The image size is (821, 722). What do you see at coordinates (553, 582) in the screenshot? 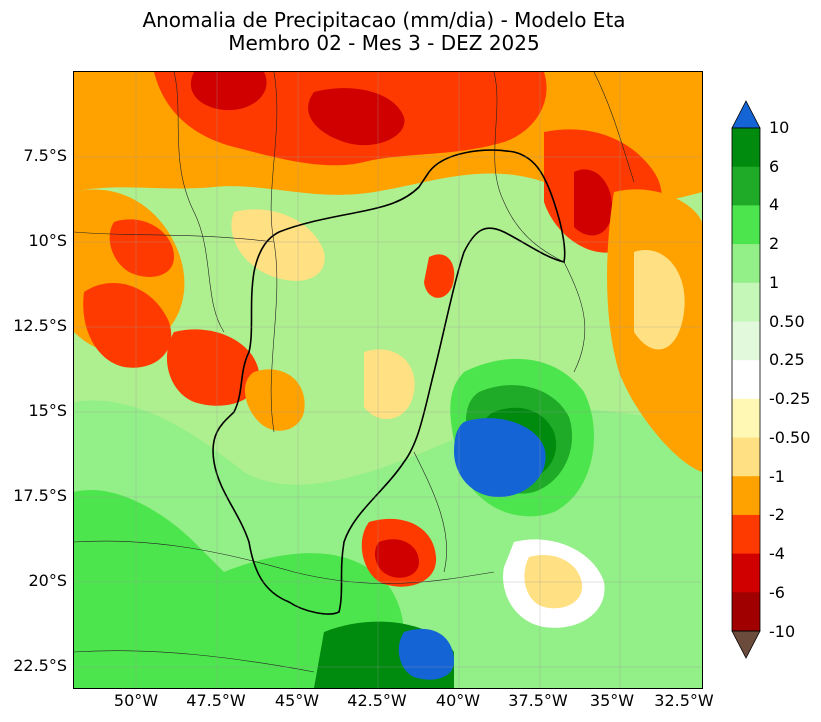
I see `field-yellow-southeast` at bounding box center [553, 582].